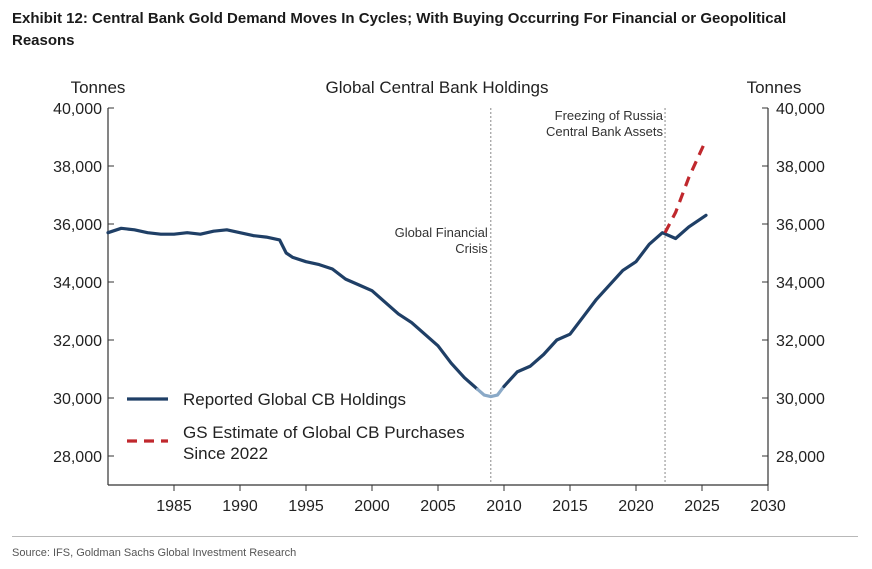 This screenshot has width=872, height=569. What do you see at coordinates (768, 506) in the screenshot?
I see `x-tick-label: 2030` at bounding box center [768, 506].